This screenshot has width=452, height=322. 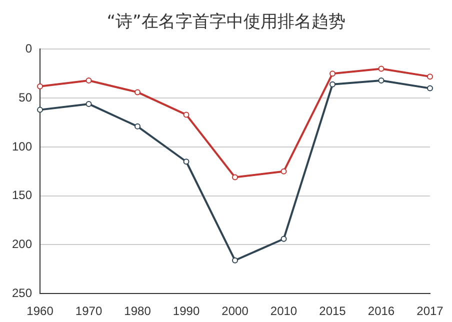 What do you see at coordinates (22, 195) in the screenshot?
I see `y-tick-label: 150` at bounding box center [22, 195].